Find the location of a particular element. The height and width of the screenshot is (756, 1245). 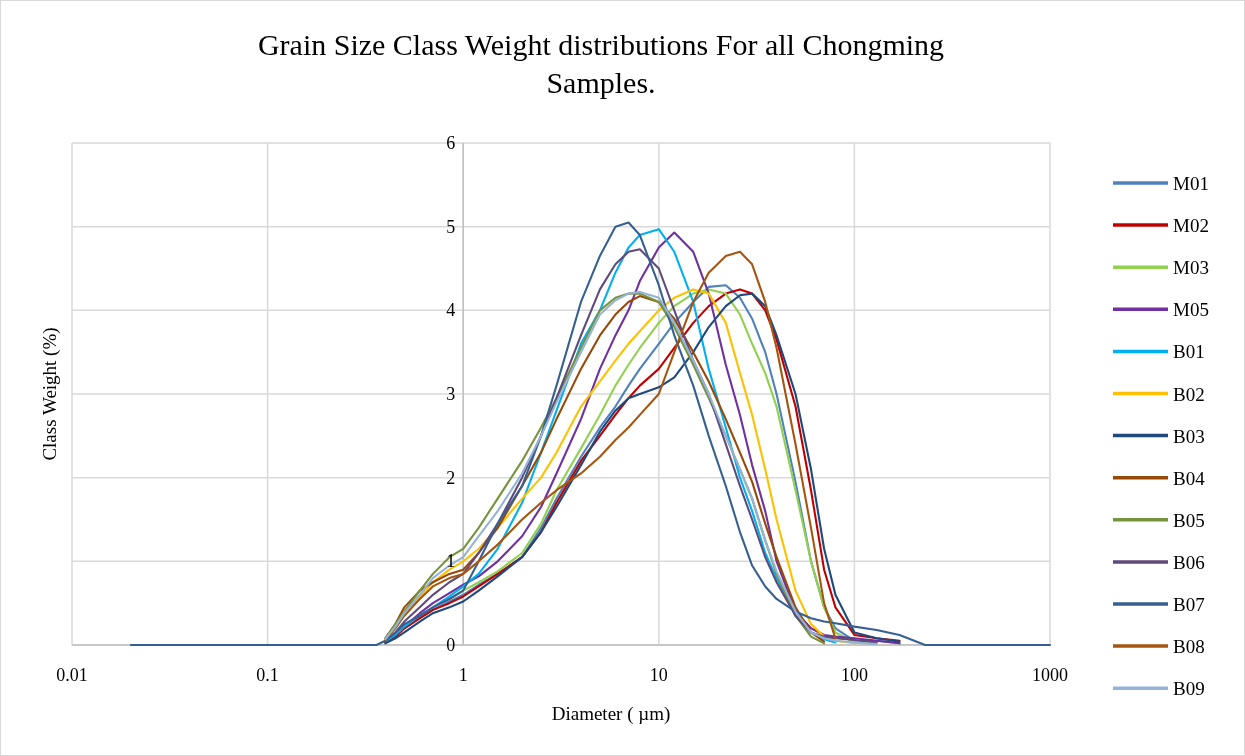

legend-label: B02 is located at coordinates (1189, 394).